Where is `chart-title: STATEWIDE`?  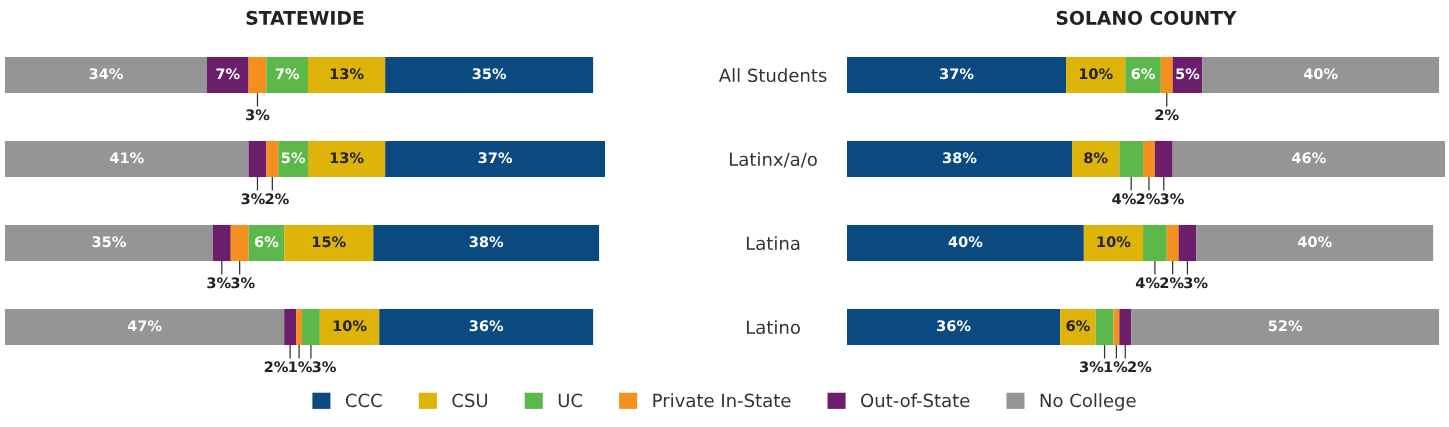
chart-title: STATEWIDE is located at coordinates (305, 17).